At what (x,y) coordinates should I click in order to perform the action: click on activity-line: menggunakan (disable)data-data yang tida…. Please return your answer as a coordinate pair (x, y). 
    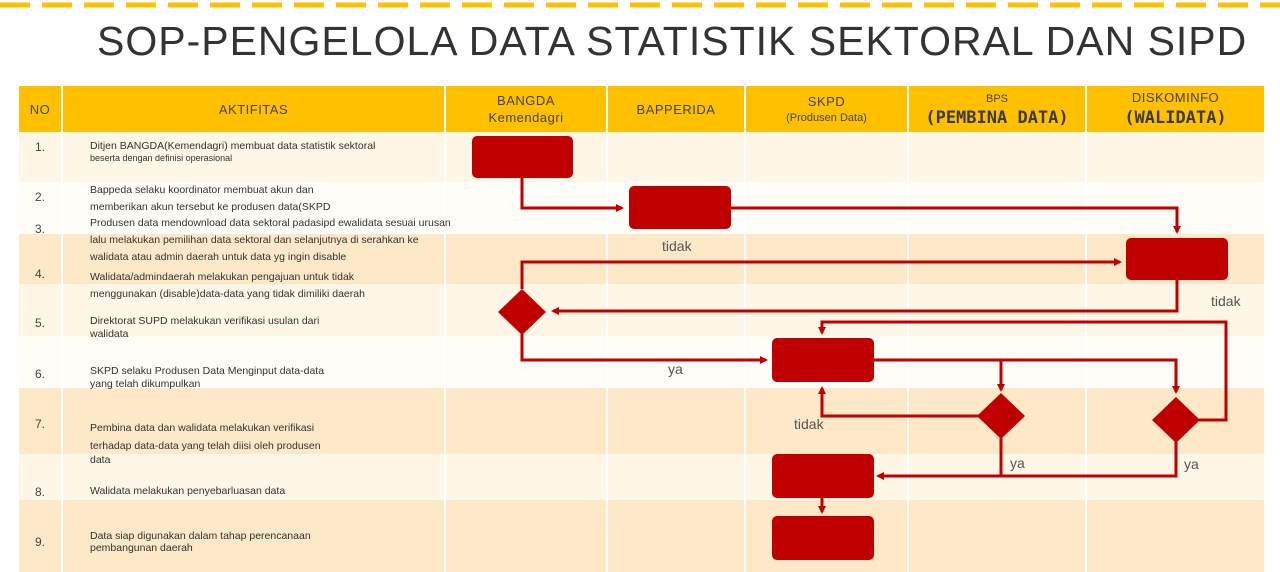
    Looking at the image, I should click on (227, 294).